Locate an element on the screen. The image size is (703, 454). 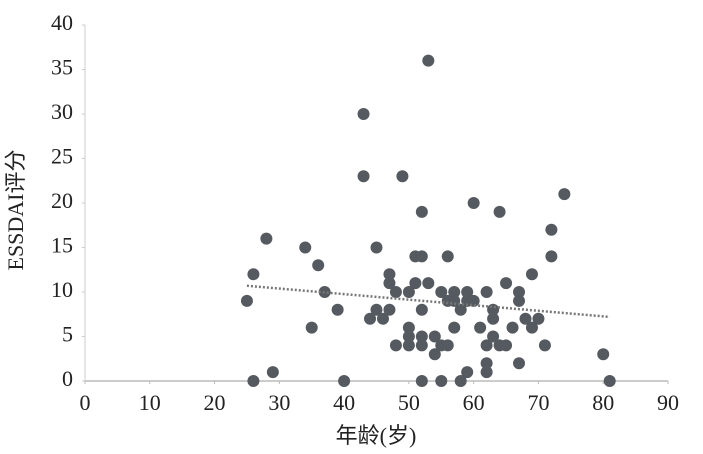
y-tick-label: 5 is located at coordinates (67, 334).